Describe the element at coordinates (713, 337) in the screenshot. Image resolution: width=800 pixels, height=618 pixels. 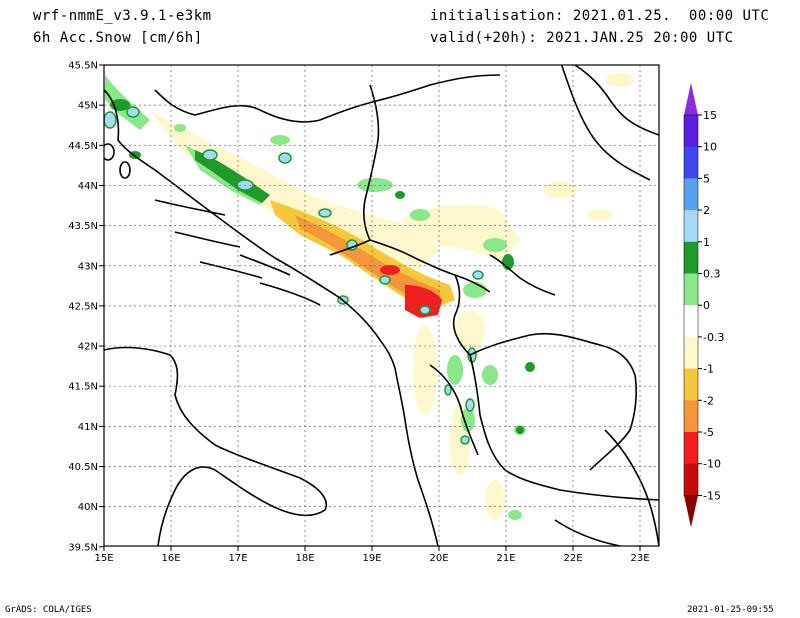
I see `colorbar-label: -0.3` at that location.